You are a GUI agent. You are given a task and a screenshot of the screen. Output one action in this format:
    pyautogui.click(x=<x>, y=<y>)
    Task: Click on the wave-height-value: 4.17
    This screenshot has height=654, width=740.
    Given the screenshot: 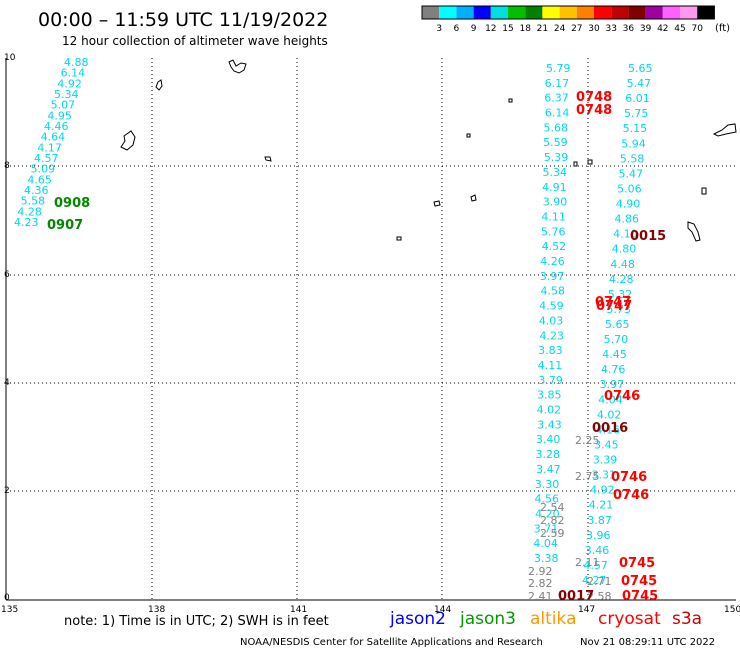 What is the action you would take?
    pyautogui.click(x=49, y=147)
    